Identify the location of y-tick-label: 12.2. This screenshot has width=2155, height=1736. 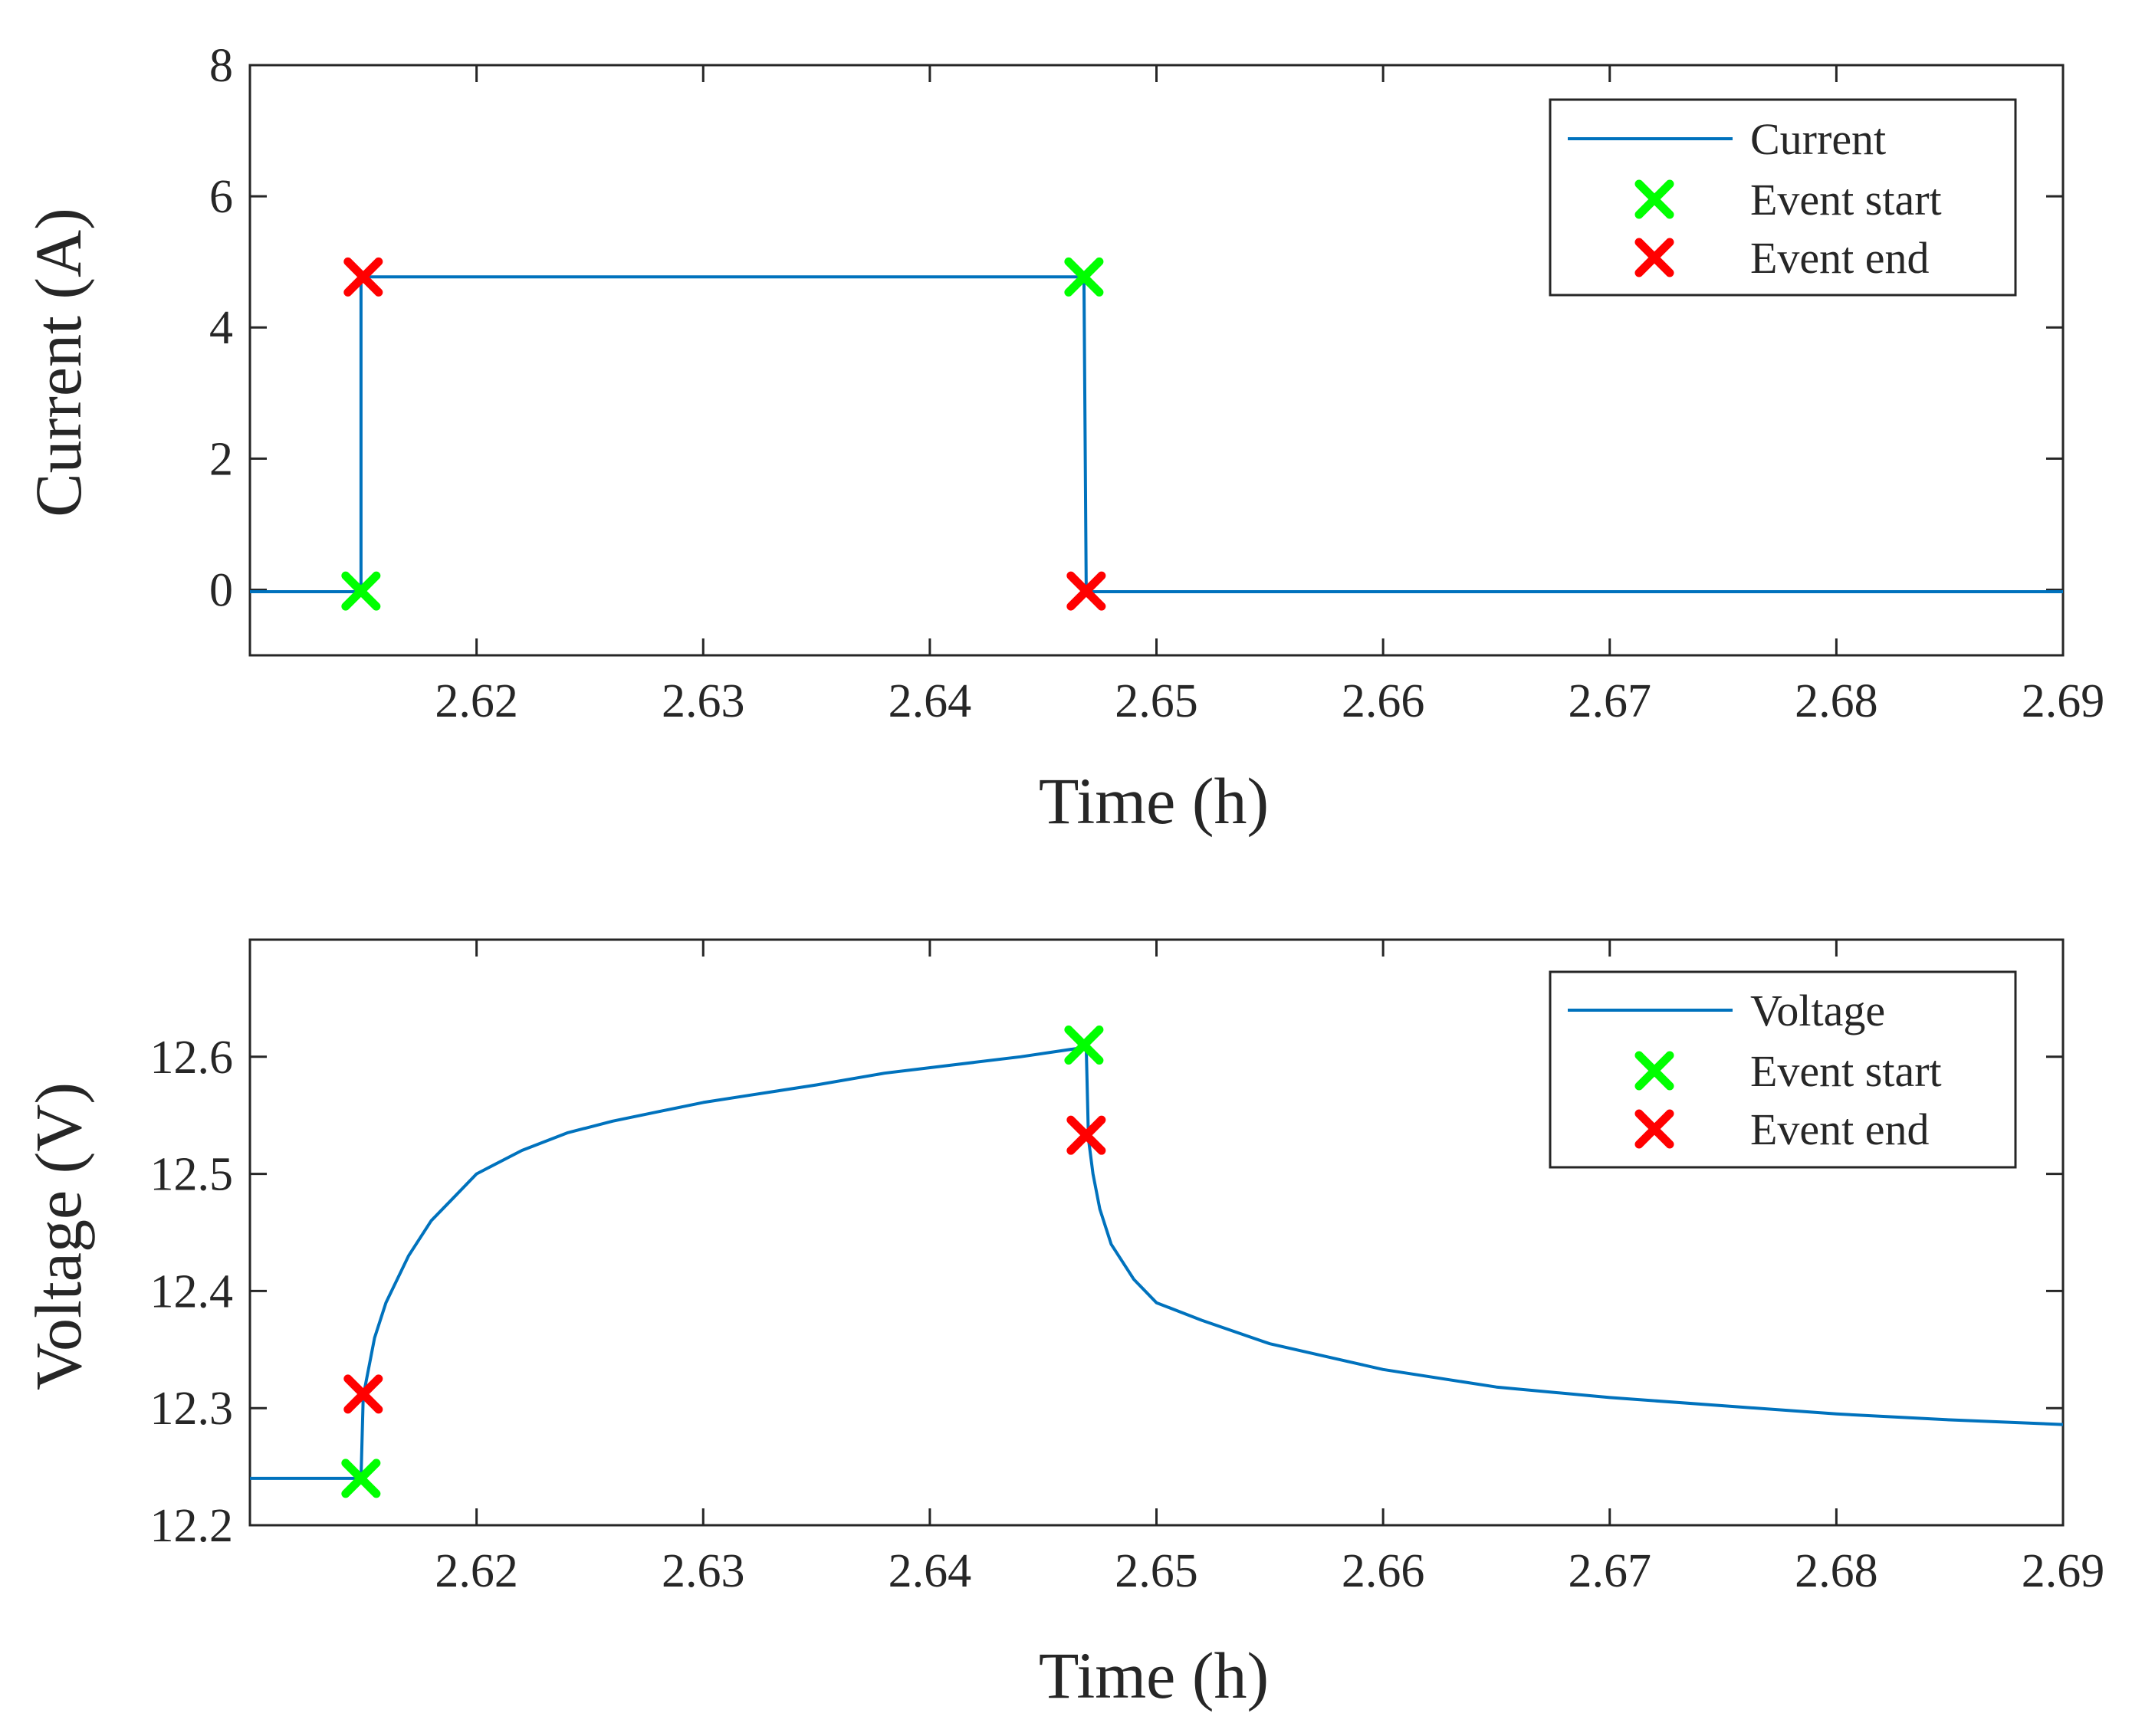
(192, 1526).